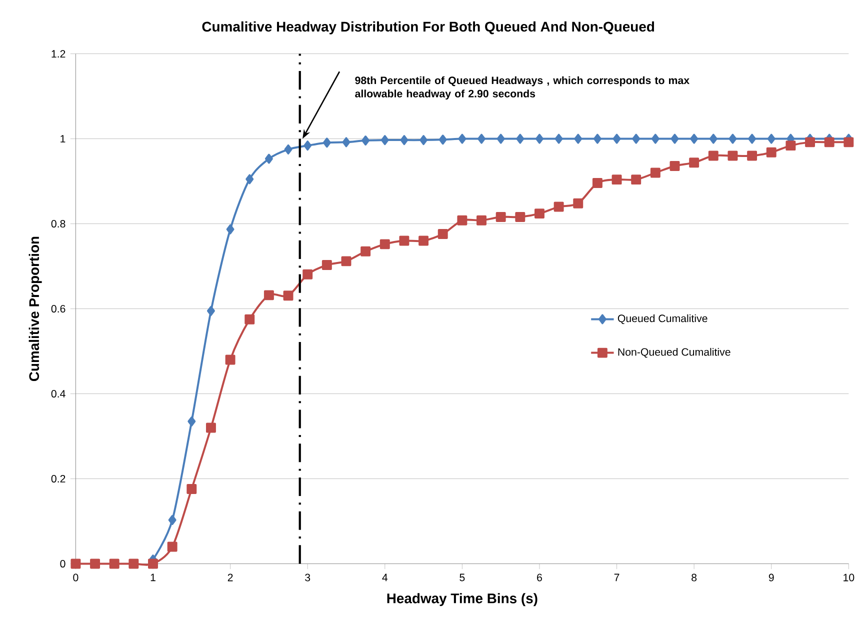 The height and width of the screenshot is (626, 859). I want to click on x-tick-label: 1, so click(153, 578).